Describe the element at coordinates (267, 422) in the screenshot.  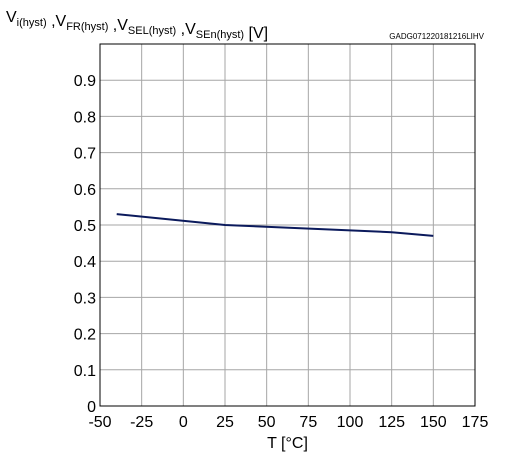
I see `x-tick-label: 50` at that location.